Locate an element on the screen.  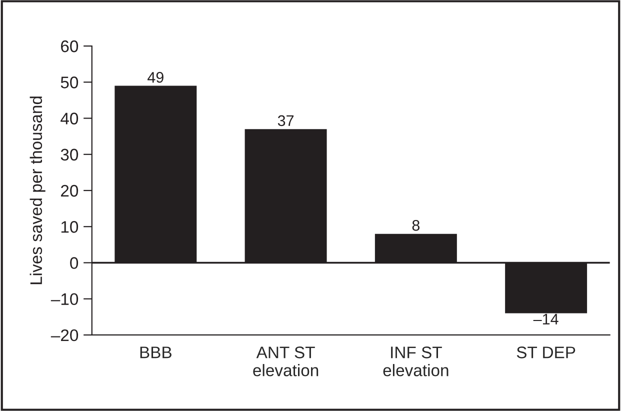
y-tick-label: –10 is located at coordinates (64, 299).